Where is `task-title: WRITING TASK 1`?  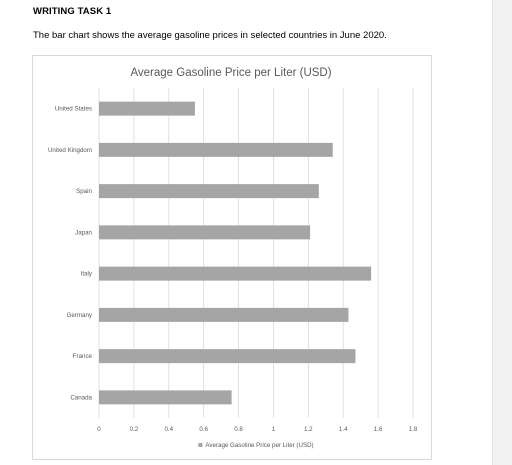 task-title: WRITING TASK 1 is located at coordinates (72, 11).